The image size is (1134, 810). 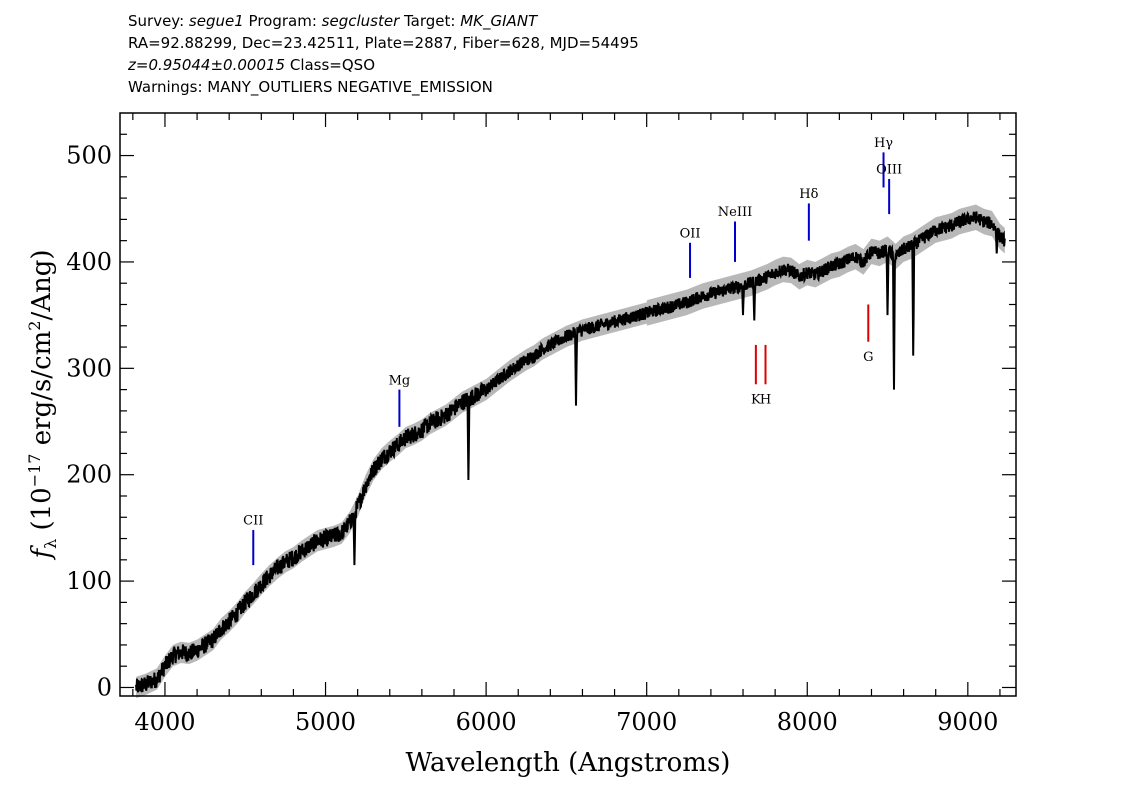 What do you see at coordinates (889, 170) in the screenshot?
I see `emission-line-label: OIII` at bounding box center [889, 170].